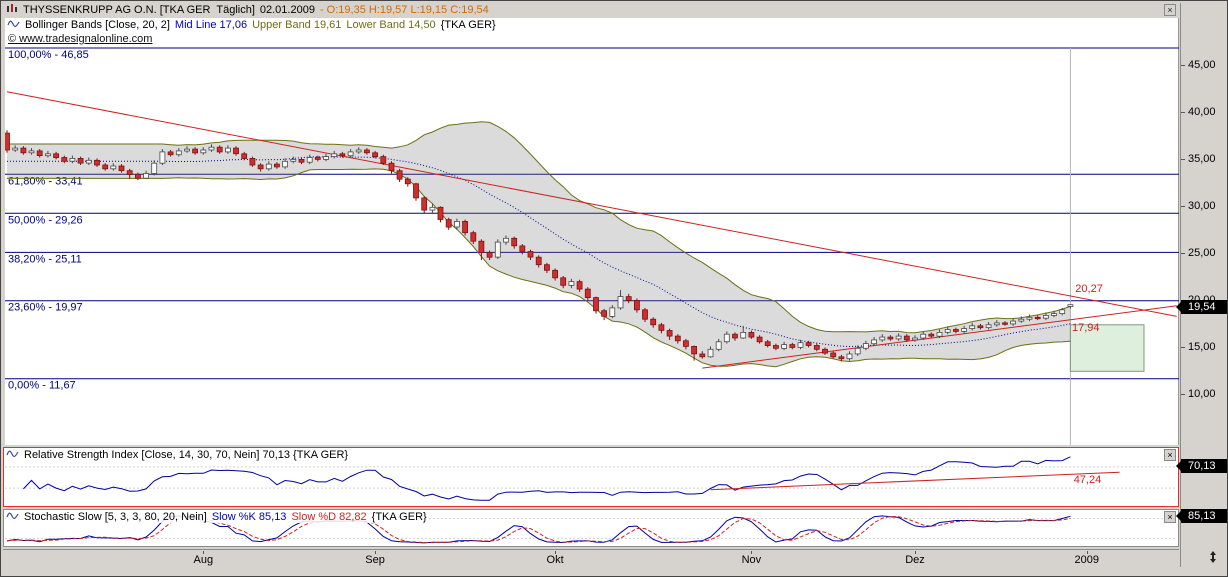 The height and width of the screenshot is (577, 1228). Describe the element at coordinates (45, 308) in the screenshot. I see `svg-text: 23,60% - 19,97` at that location.